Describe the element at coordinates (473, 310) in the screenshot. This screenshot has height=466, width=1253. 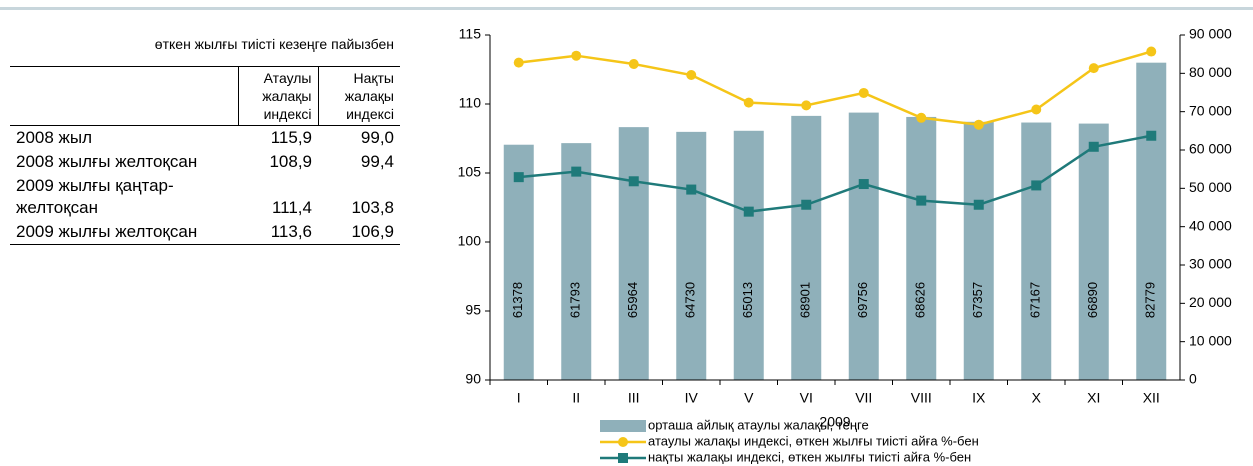
I see `y-tick-label: 95` at that location.